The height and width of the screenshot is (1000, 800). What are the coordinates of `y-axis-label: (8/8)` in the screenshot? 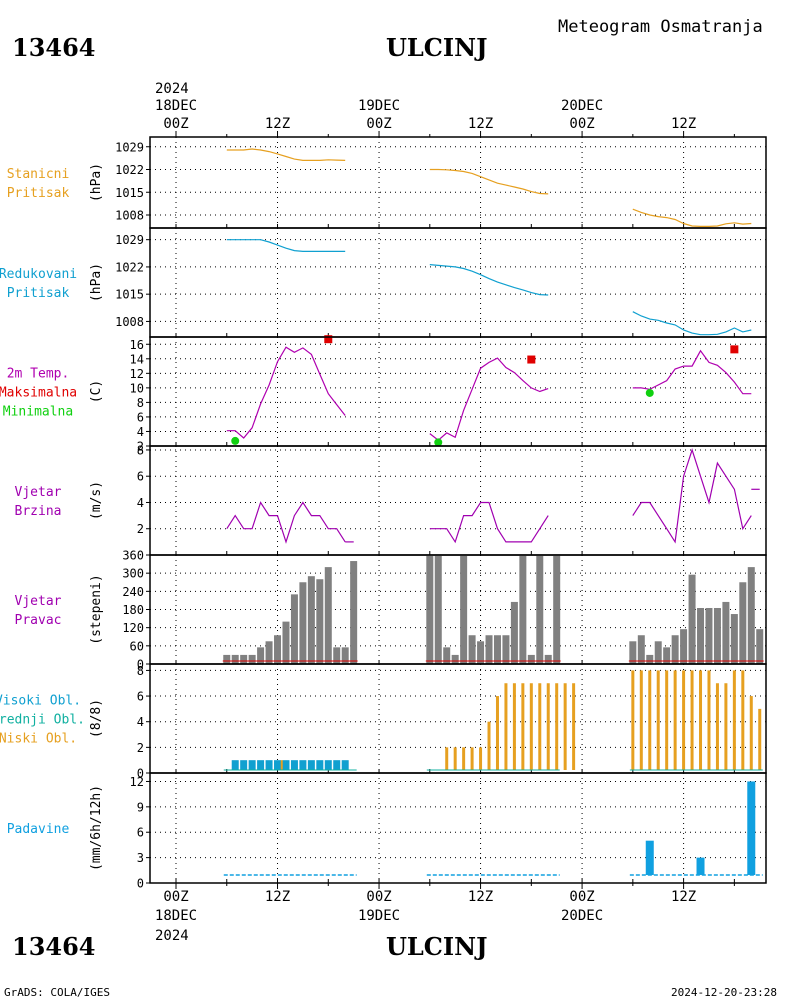 It's located at (96, 718).